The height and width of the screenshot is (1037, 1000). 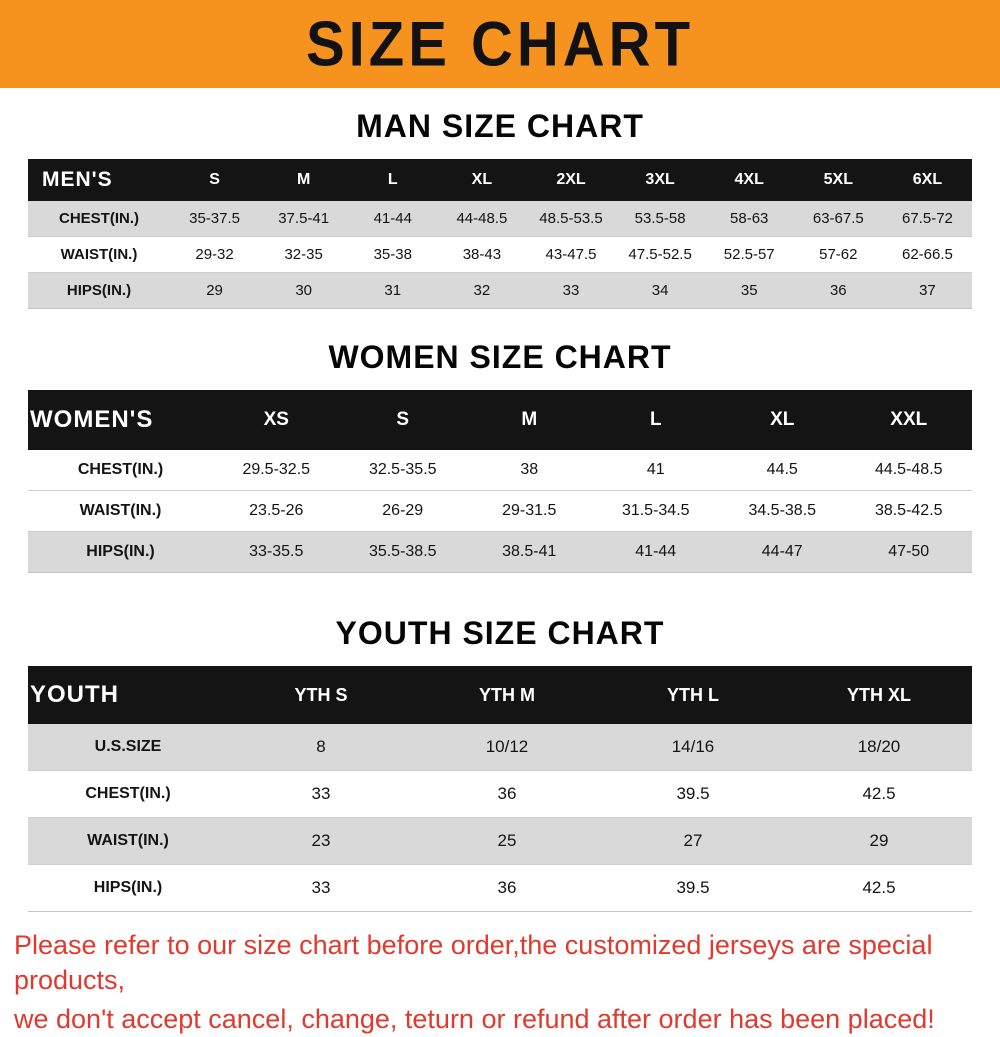 What do you see at coordinates (392, 254) in the screenshot?
I see `size-value: 35-38` at bounding box center [392, 254].